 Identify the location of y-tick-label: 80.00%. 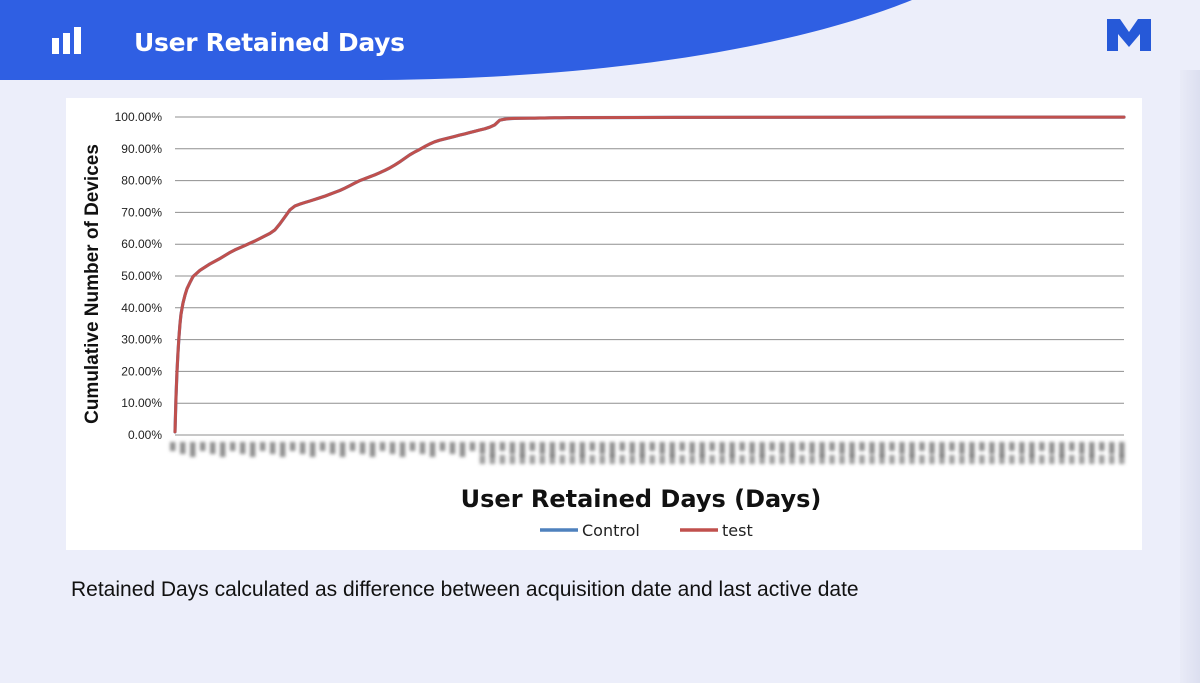
(141, 181).